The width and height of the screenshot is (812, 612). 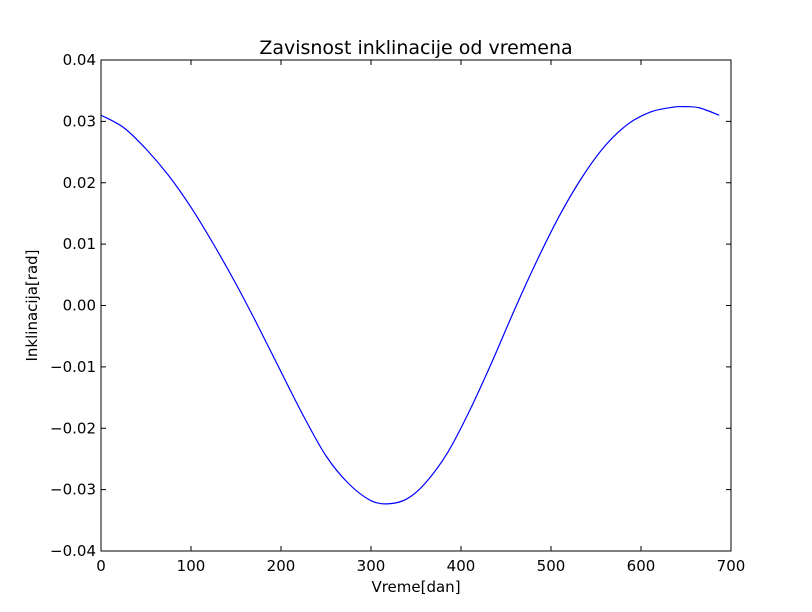 I want to click on x-tick-label: 0, so click(x=101, y=566).